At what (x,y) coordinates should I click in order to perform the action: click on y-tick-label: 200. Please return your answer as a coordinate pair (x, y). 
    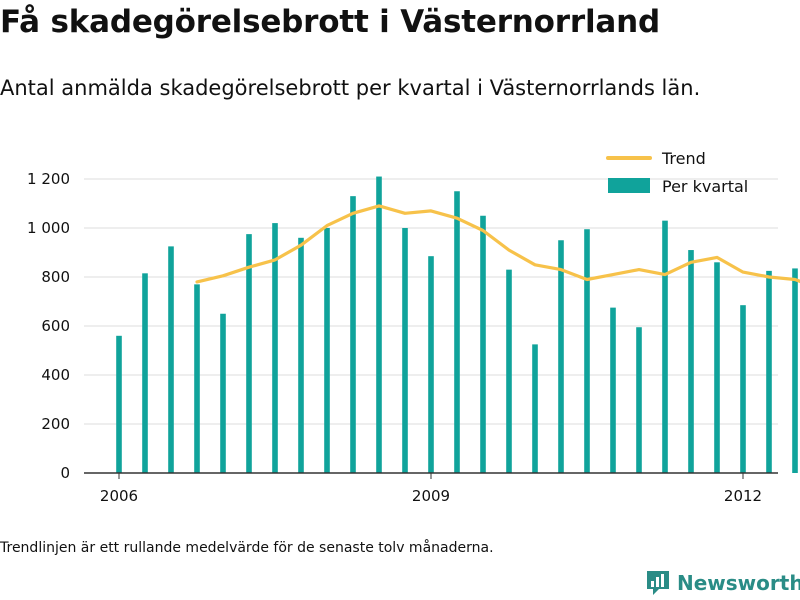
    Looking at the image, I should click on (55, 424).